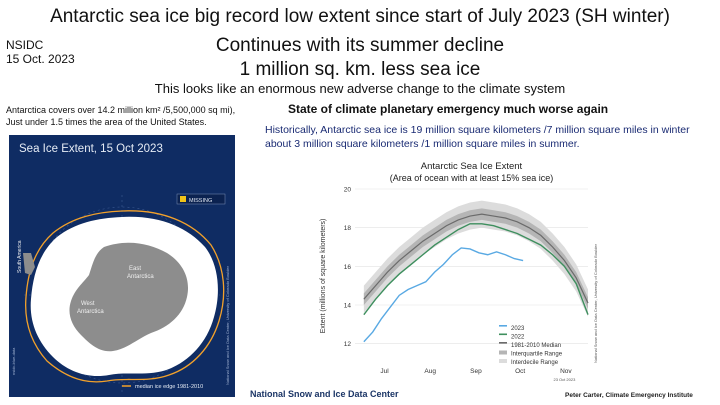 Image resolution: width=720 pixels, height=405 pixels. I want to click on x-tick-label: Jul, so click(384, 371).